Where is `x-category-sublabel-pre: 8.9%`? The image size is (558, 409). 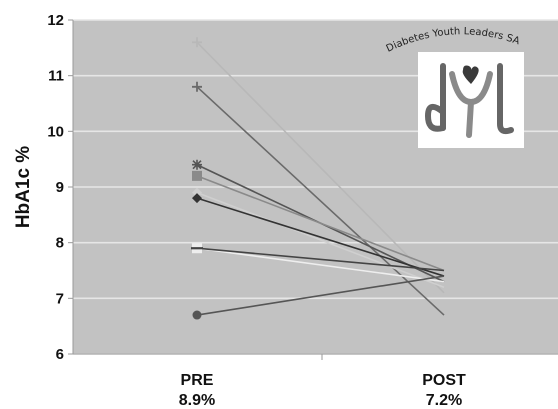
x-category-sublabel-pre: 8.9% is located at coordinates (197, 400).